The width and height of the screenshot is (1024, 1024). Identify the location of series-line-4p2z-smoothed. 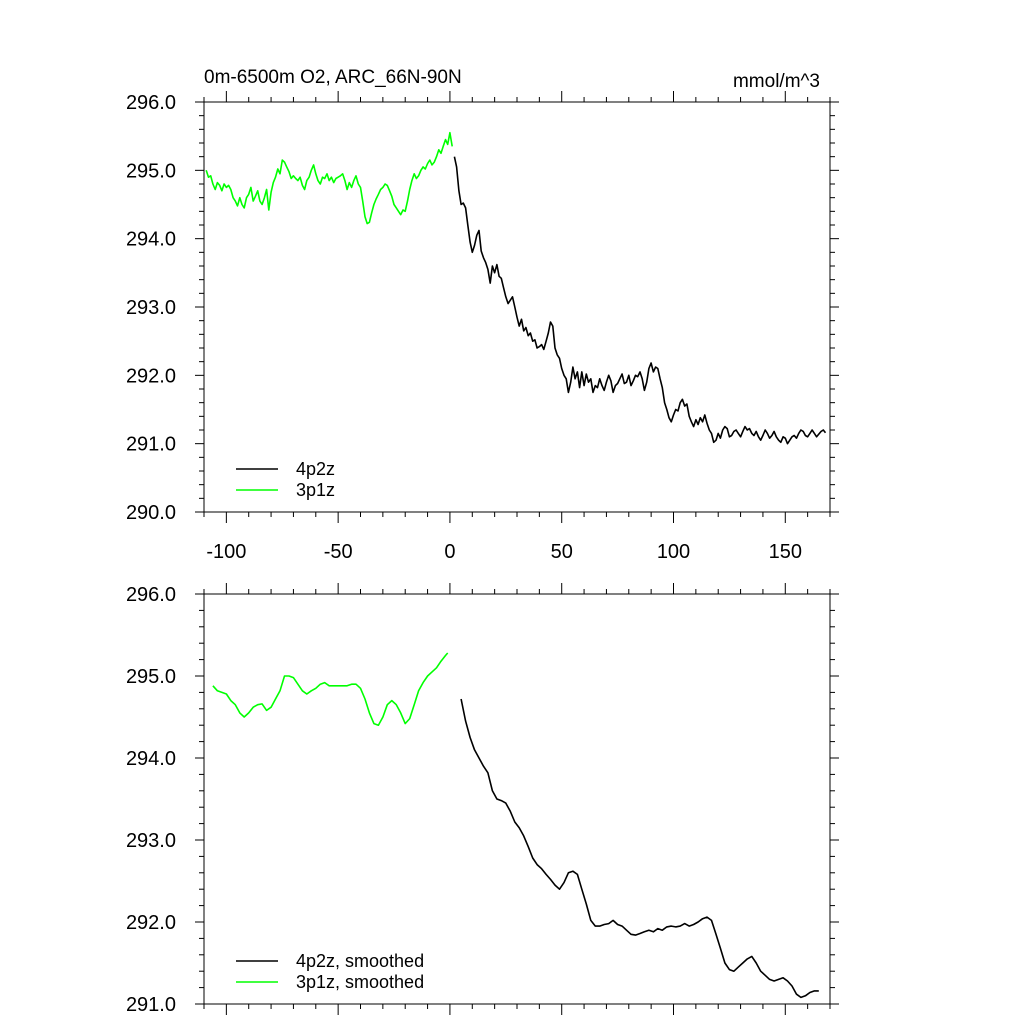
(639, 848).